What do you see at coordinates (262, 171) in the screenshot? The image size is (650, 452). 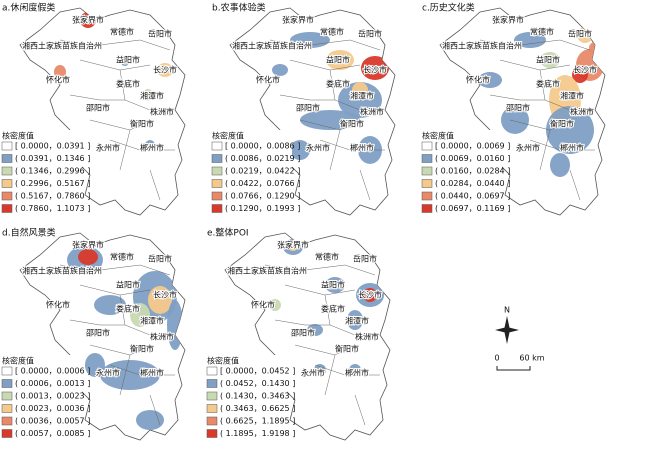 I see `legend-label: ( 0.0219，0.0422 ]` at bounding box center [262, 171].